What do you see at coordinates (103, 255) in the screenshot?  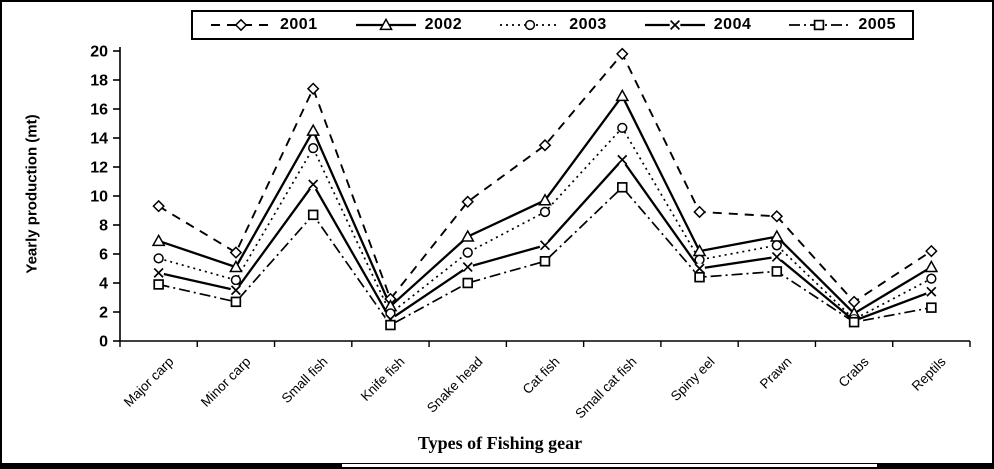 I see `y-tick-label: 6` at bounding box center [103, 255].